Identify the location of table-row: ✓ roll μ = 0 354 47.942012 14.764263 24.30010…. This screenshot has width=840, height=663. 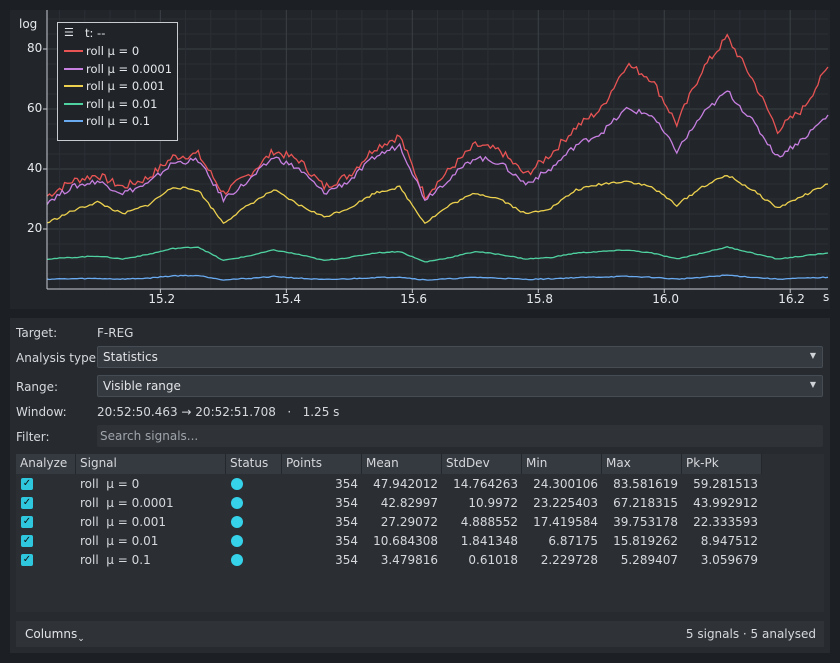
(396, 484).